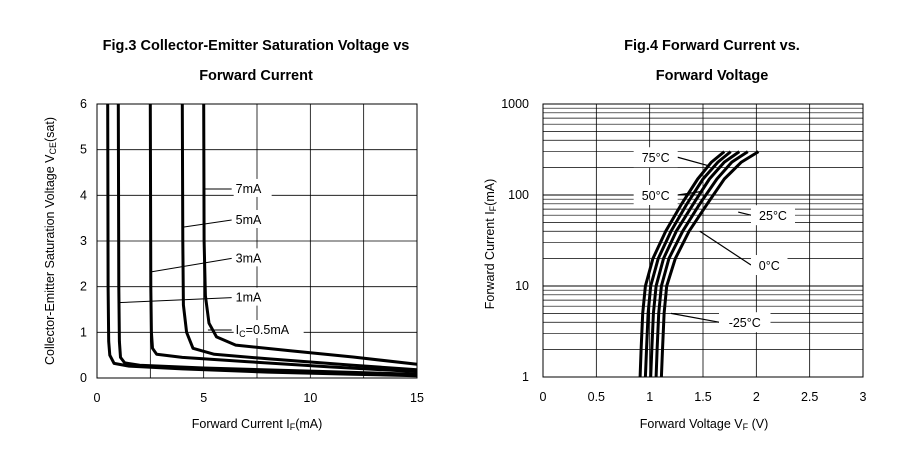  I want to click on fig3-x-tick-labels: 0 5 10 15, so click(259, 398).